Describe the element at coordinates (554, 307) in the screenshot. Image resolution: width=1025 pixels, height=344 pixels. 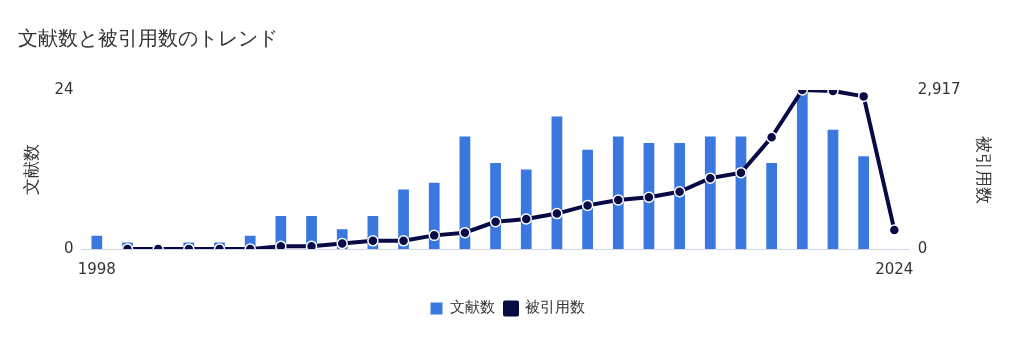
I see `legend-label: 被引用数` at that location.